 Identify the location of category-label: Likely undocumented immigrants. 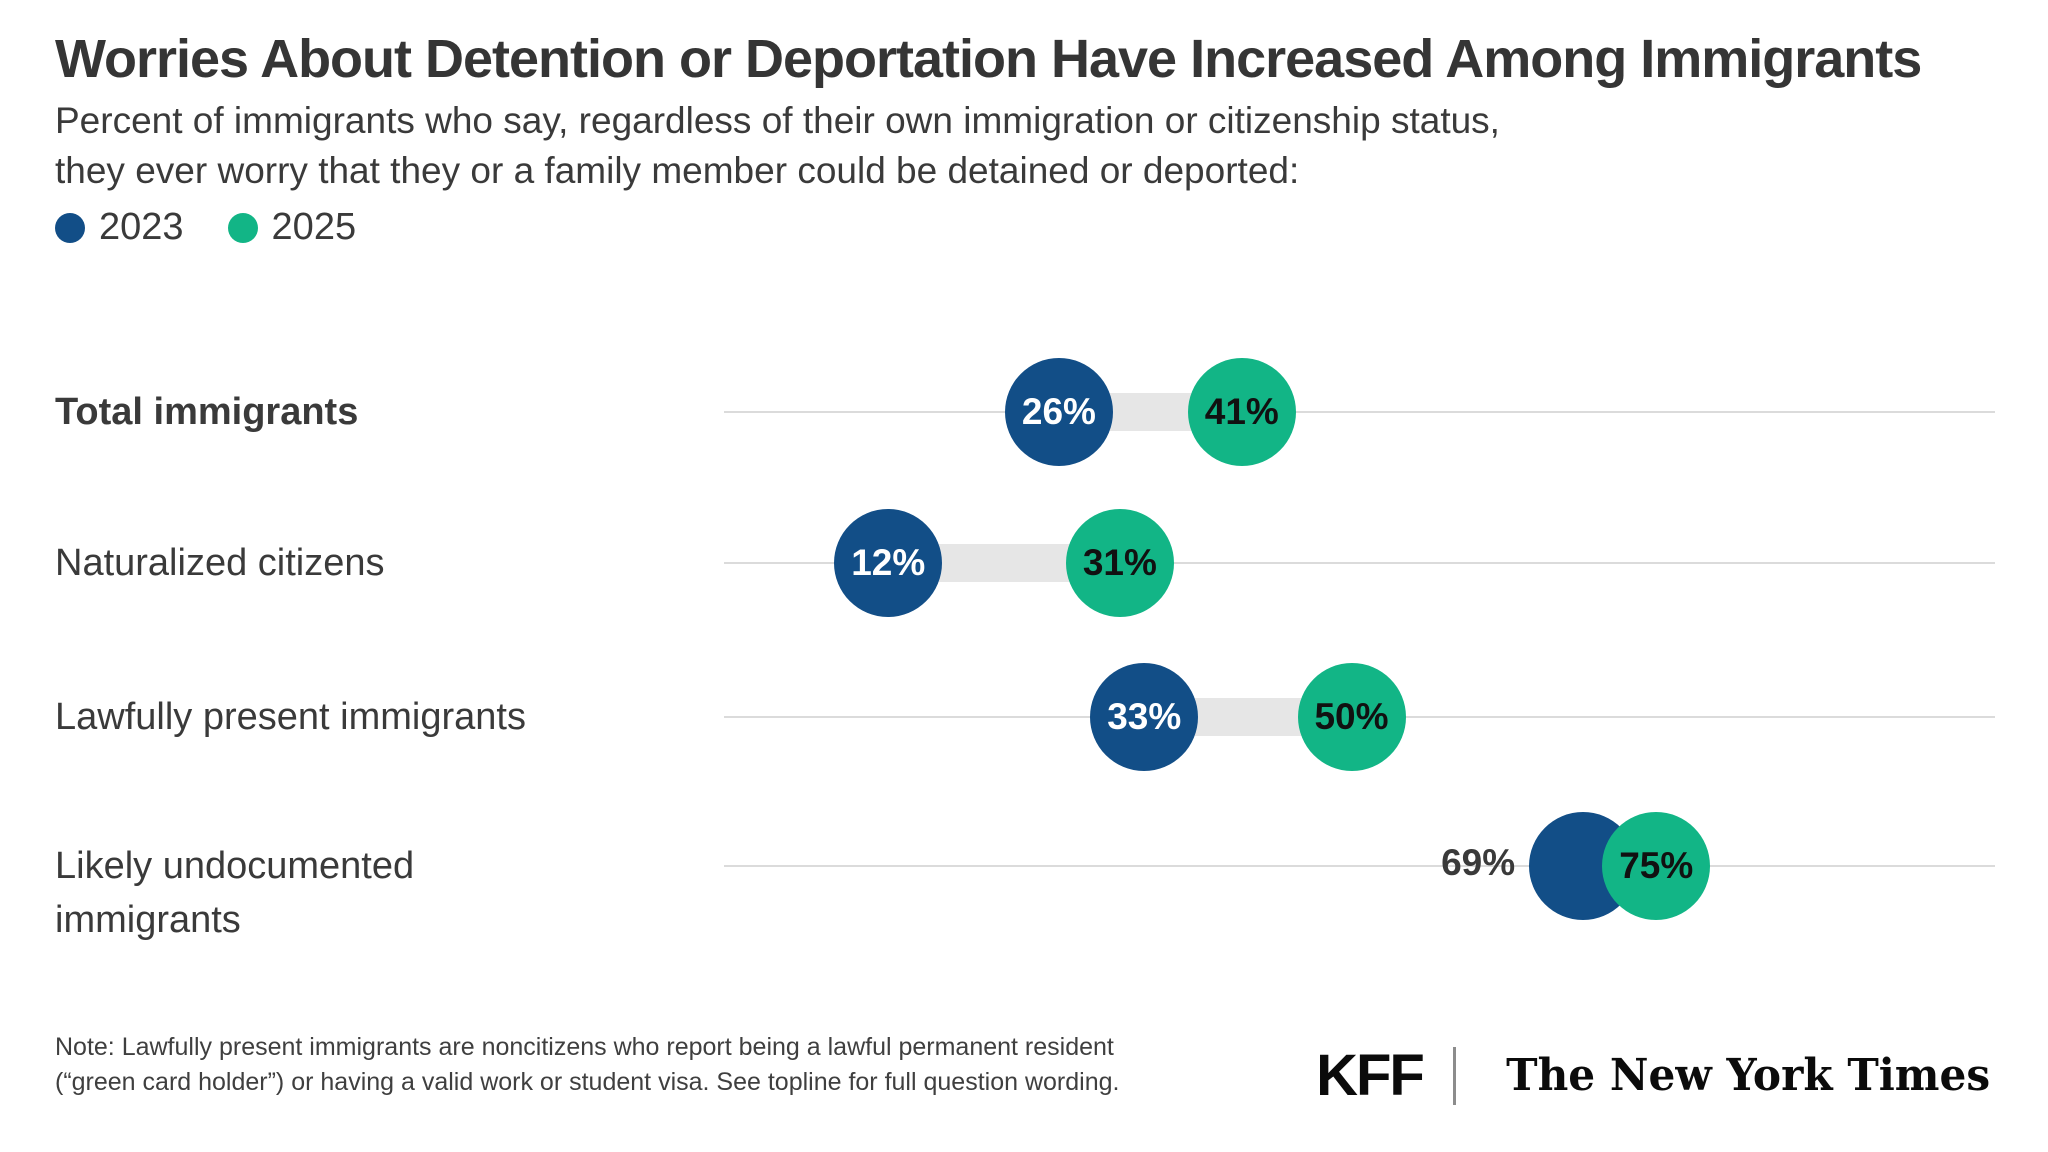
(235, 893).